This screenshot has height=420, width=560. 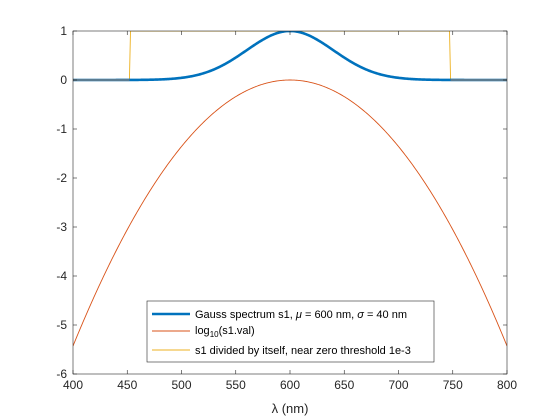 I want to click on y-tick-label: -4, so click(x=61, y=276).